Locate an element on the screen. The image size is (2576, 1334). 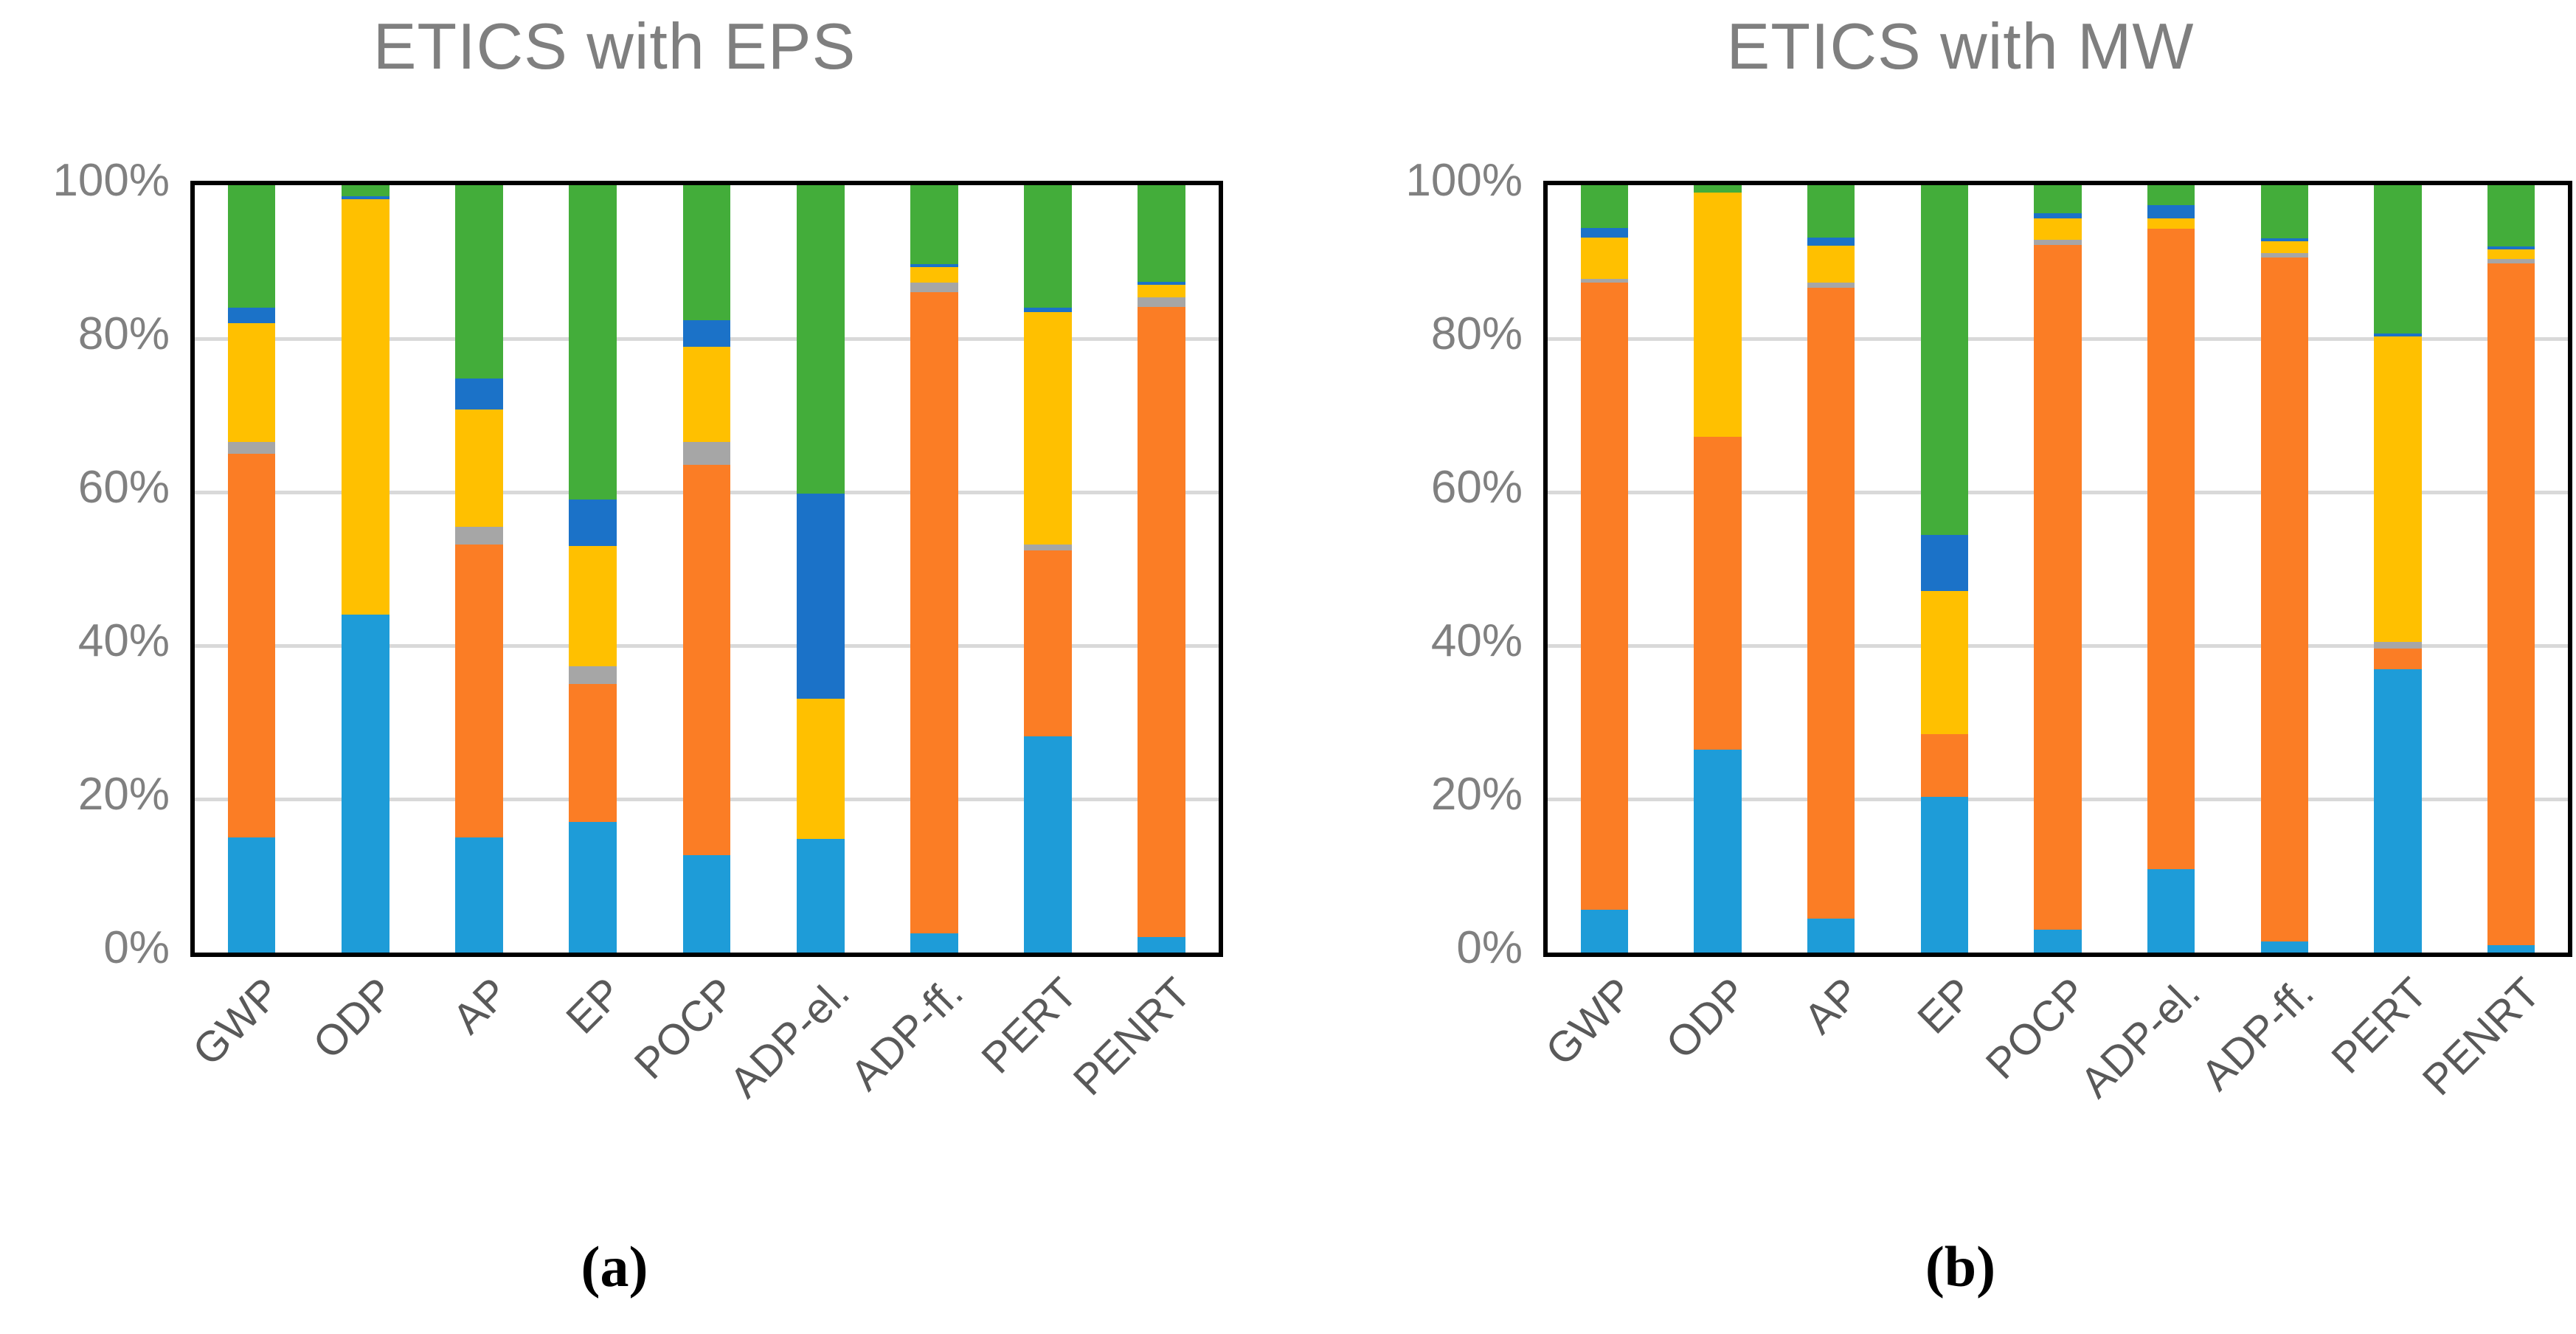
x-tick-label-AP: AP is located at coordinates (1832, 1005).